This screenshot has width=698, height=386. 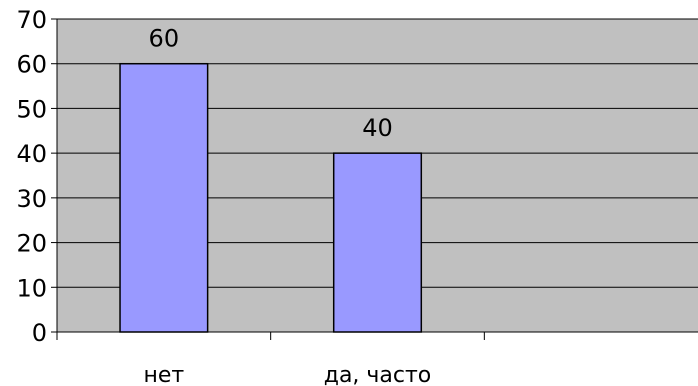 I want to click on y-tick-label: 0, so click(x=39, y=333).